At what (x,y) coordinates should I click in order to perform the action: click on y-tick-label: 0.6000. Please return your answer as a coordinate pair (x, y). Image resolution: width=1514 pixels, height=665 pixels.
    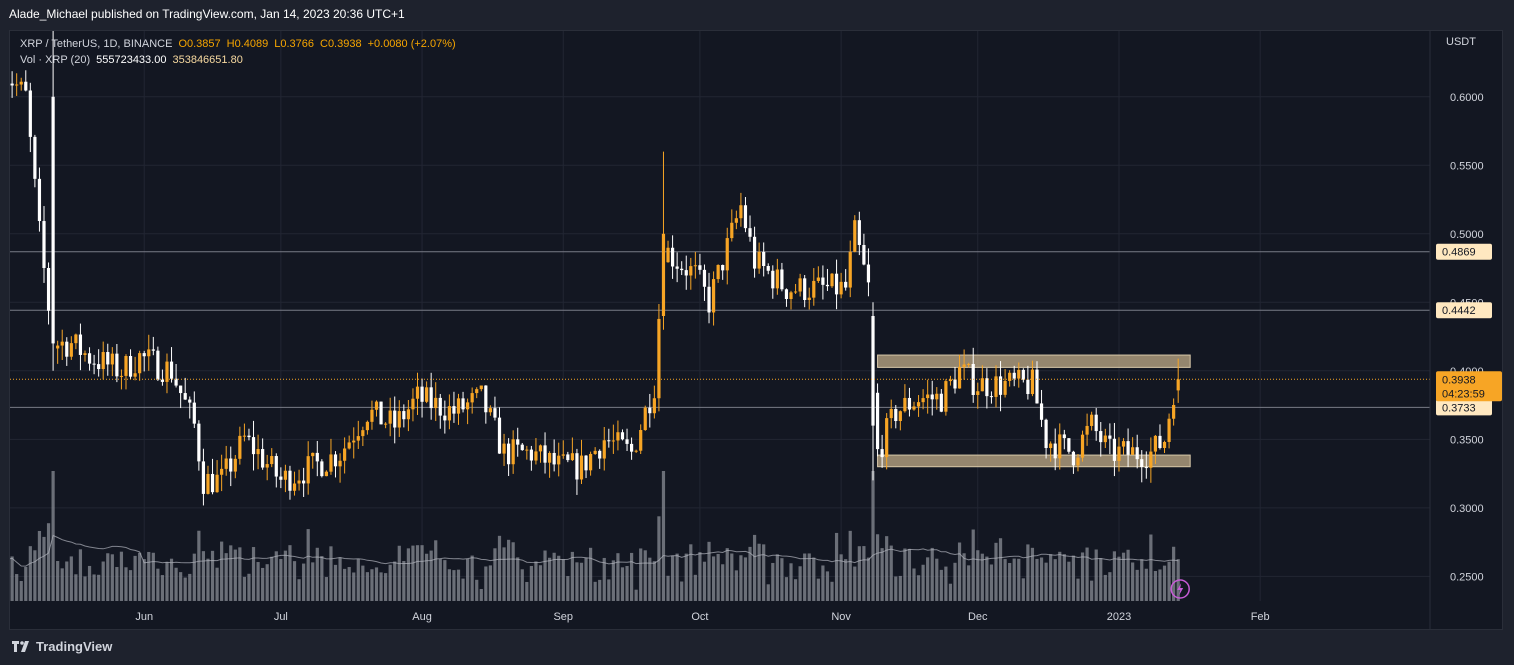
    Looking at the image, I should click on (1467, 98).